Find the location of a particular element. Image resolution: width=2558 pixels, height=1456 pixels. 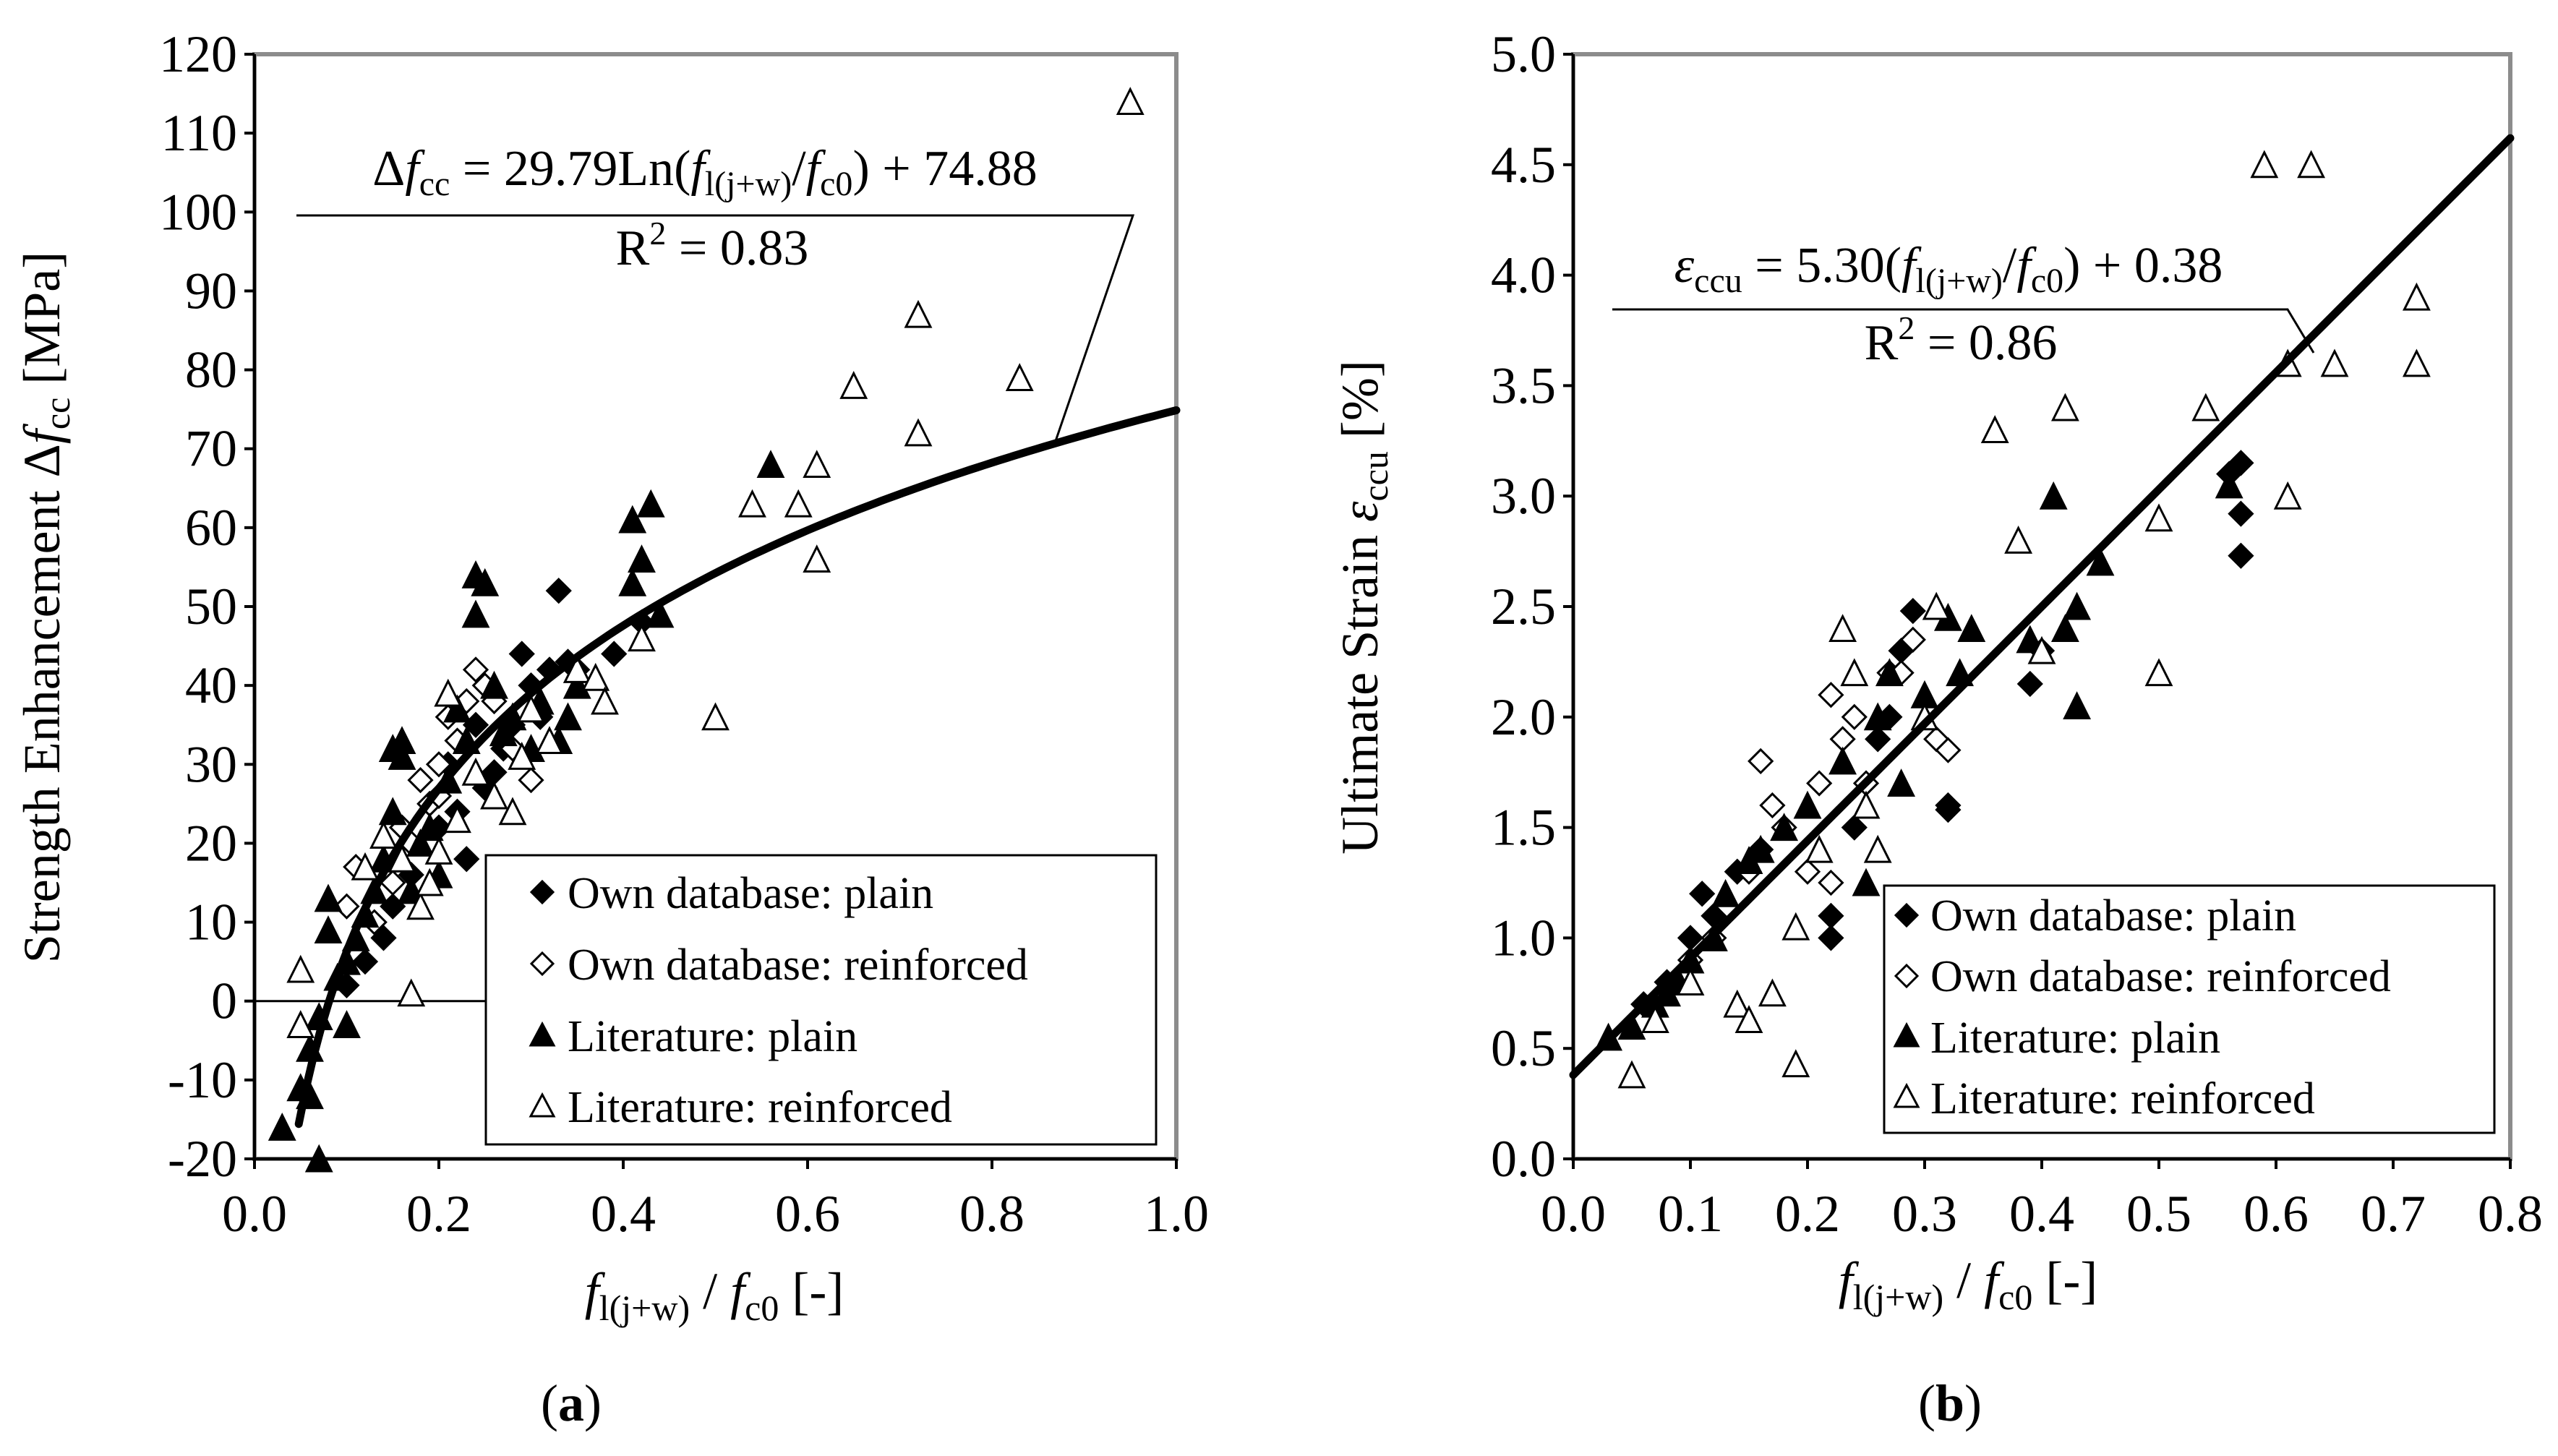

panel-a-legend-item-0: Own database: plain is located at coordinates (731, 893).